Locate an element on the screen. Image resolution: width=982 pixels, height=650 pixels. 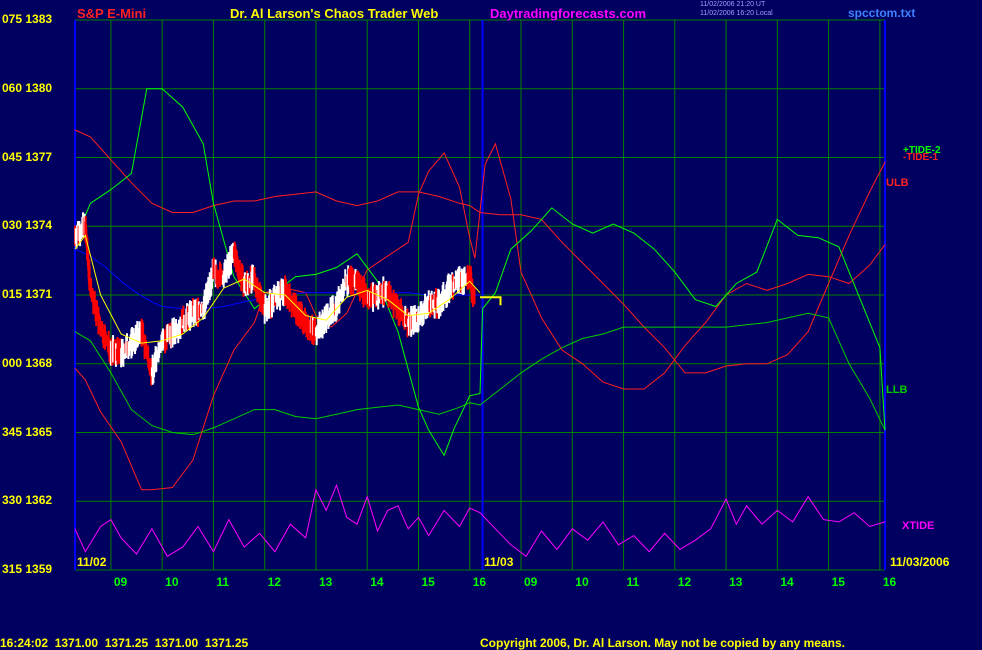
llb-label: LLB is located at coordinates (897, 390).